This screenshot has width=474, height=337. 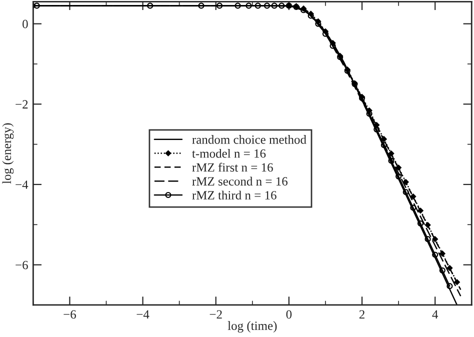 What do you see at coordinates (232, 167) in the screenshot?
I see `legend-label: rMZ first n = 16` at bounding box center [232, 167].